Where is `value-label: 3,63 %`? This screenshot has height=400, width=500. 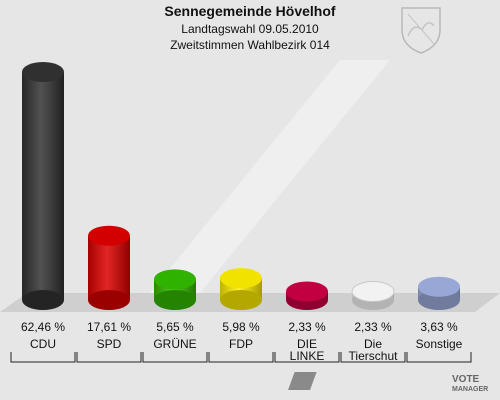 value-label: 3,63 % is located at coordinates (439, 327).